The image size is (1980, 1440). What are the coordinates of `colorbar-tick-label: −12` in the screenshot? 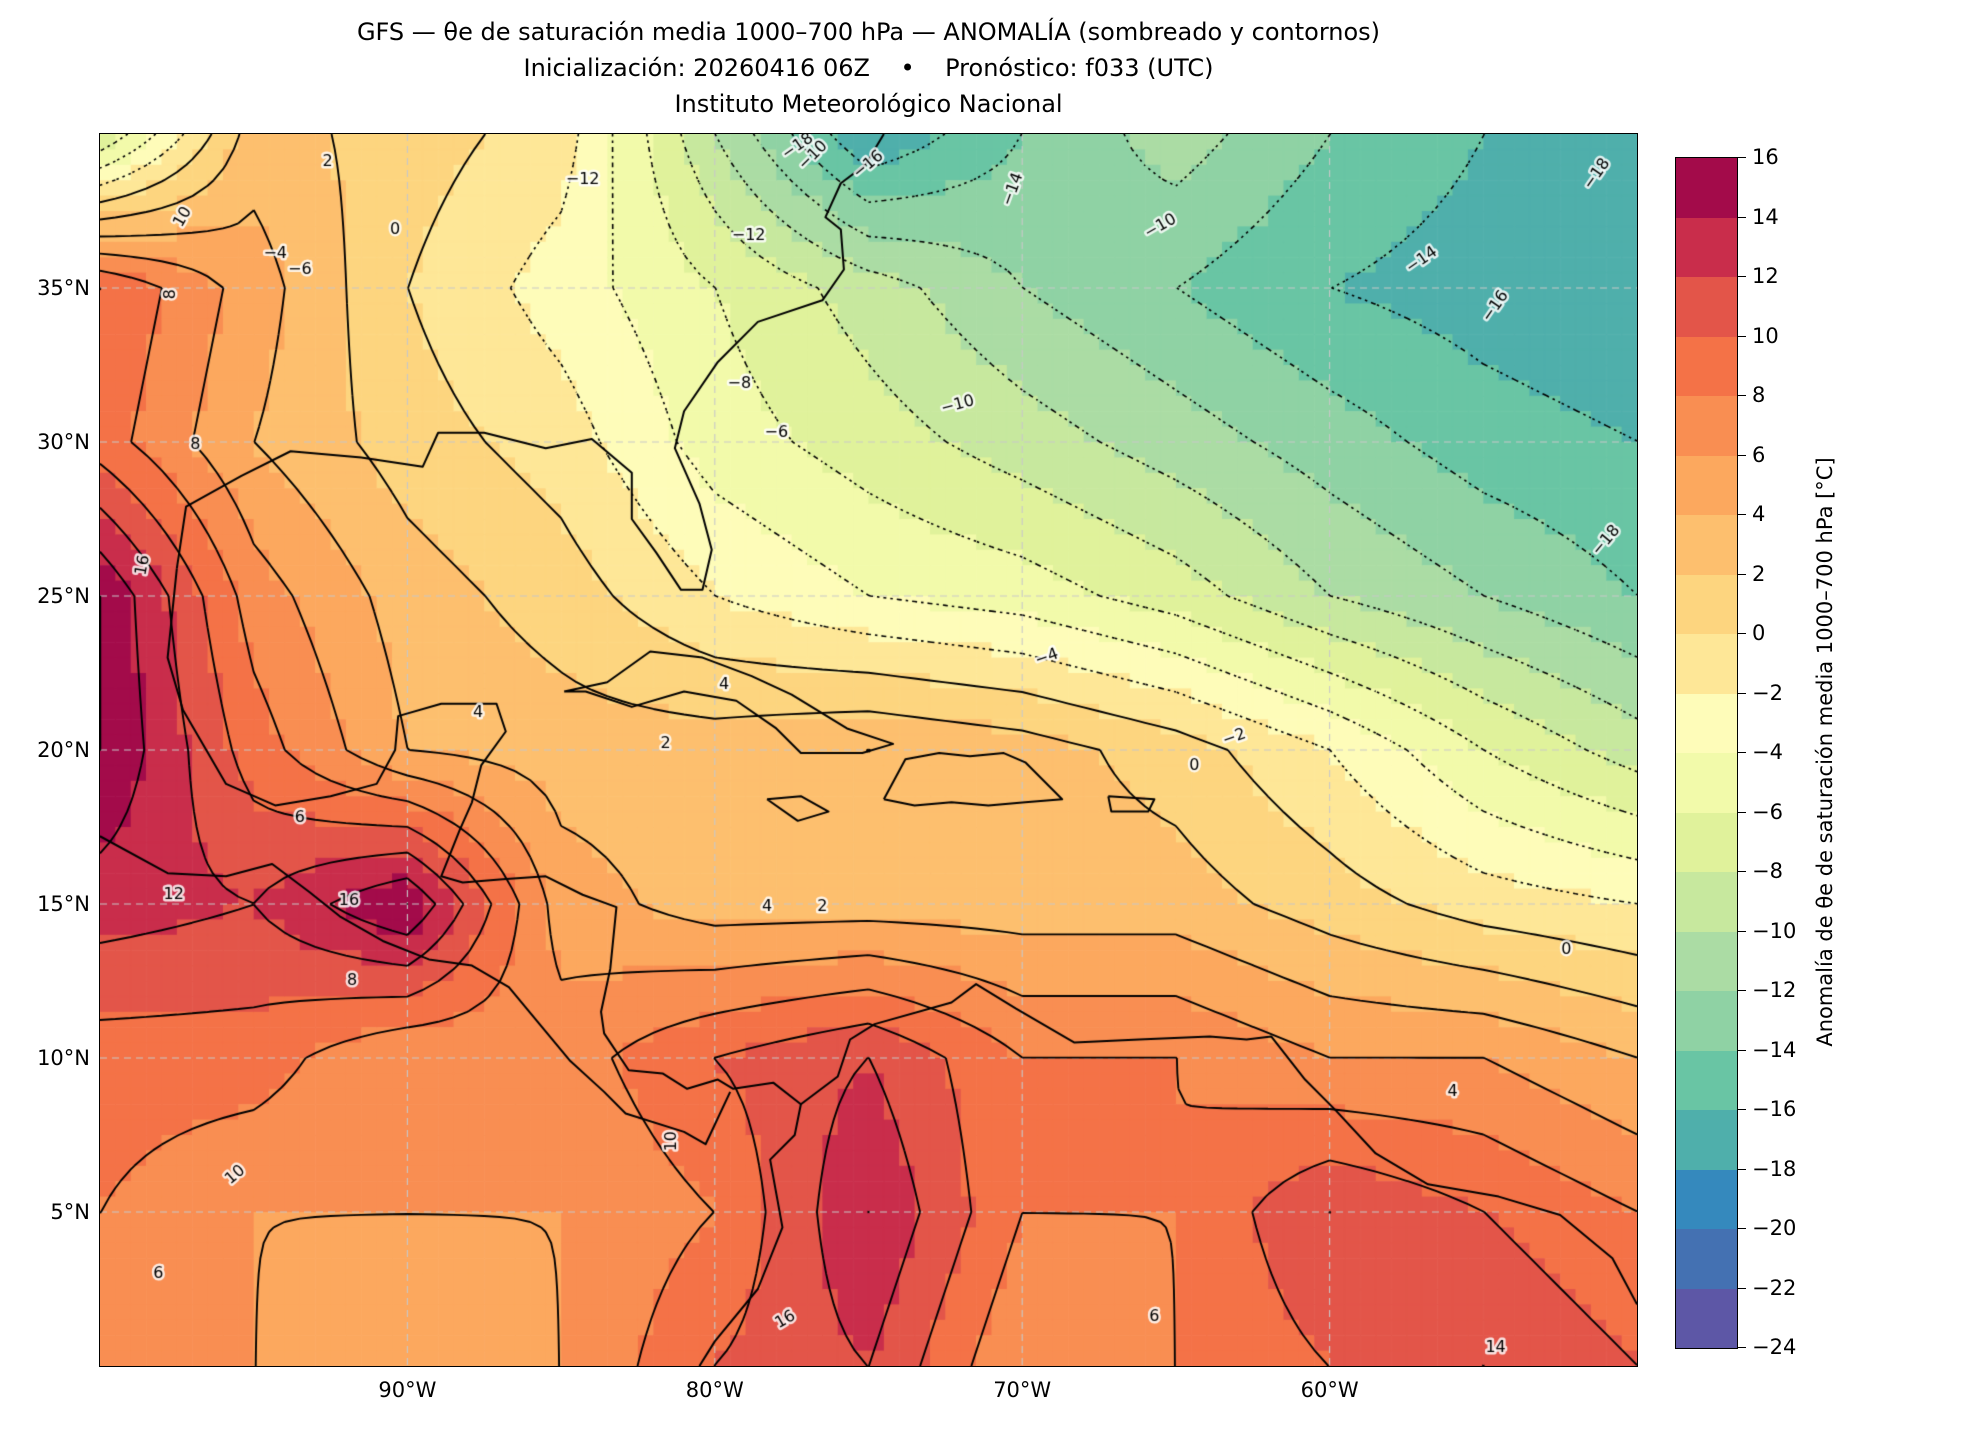 It's located at (1774, 990).